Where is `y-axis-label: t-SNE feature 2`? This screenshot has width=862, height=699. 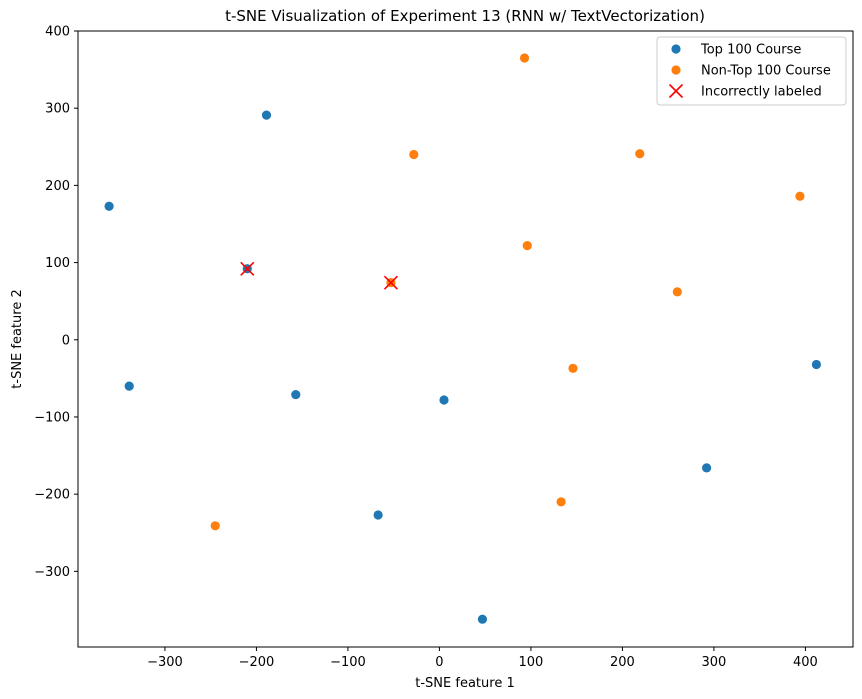 y-axis-label: t-SNE feature 2 is located at coordinates (17, 338).